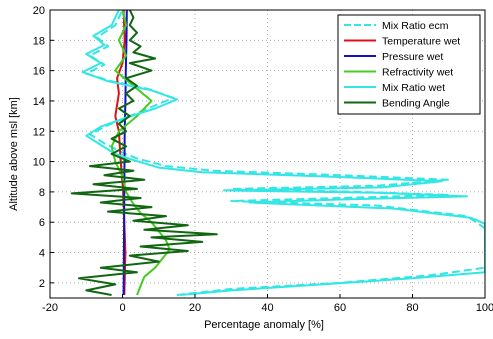  What do you see at coordinates (39, 132) in the screenshot?
I see `y-tick-label: 12` at bounding box center [39, 132].